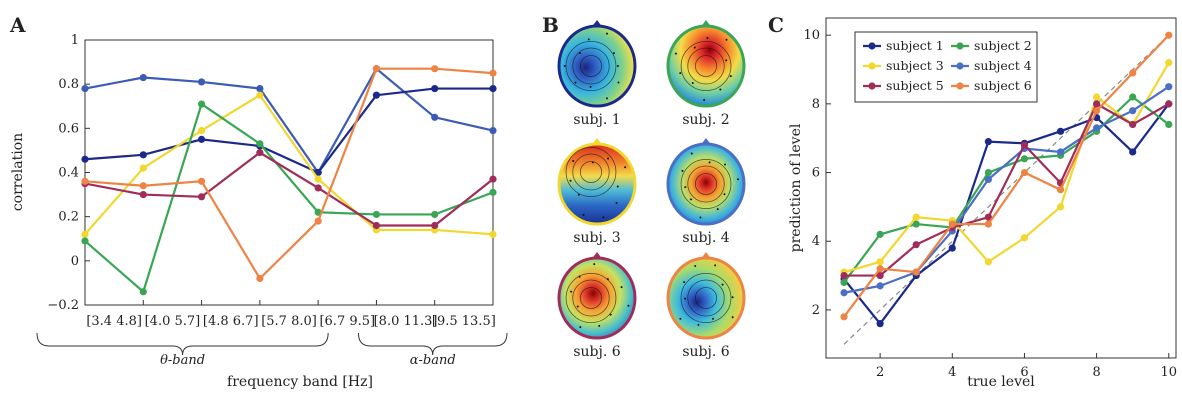 Image resolution: width=1182 pixels, height=398 pixels. Describe the element at coordinates (433, 360) in the screenshot. I see `chart-a-band-label: α-band` at that location.